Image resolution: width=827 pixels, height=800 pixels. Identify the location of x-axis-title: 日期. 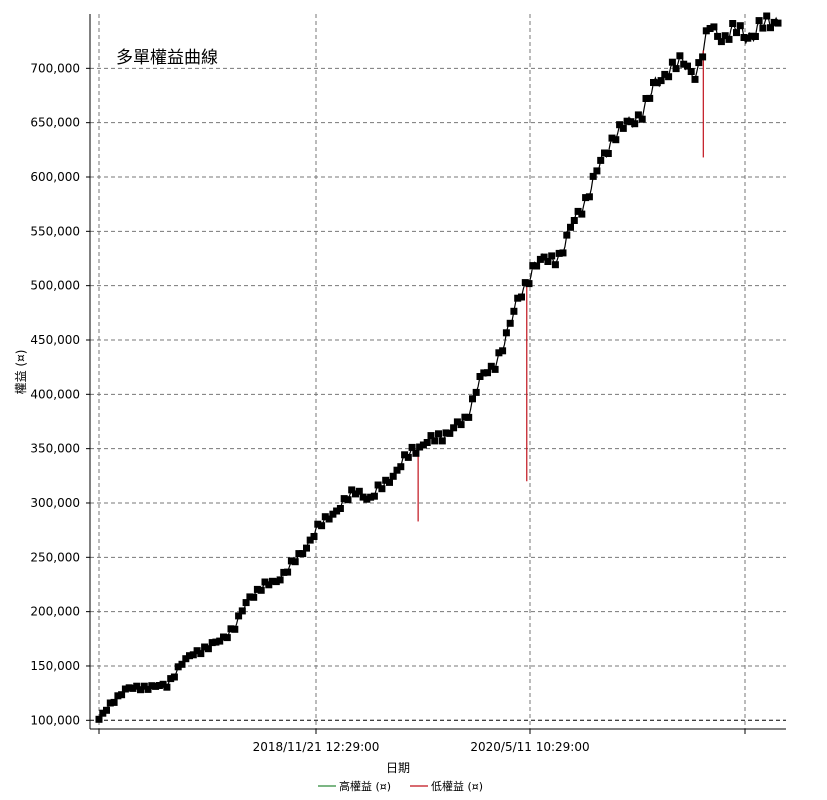
(398, 768).